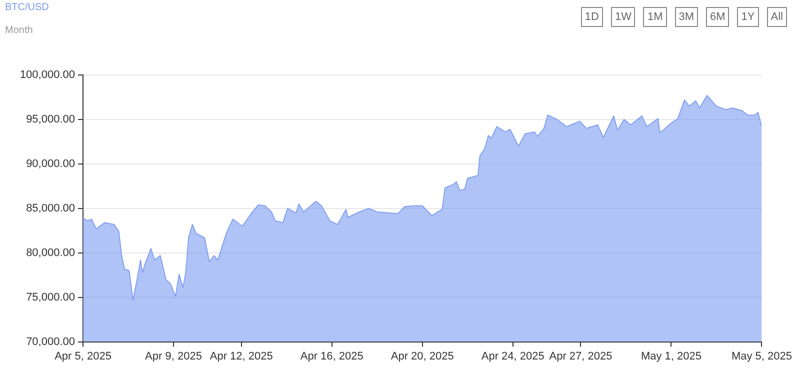 This screenshot has height=370, width=795. I want to click on x-tick-label: May 5, 2025, so click(761, 356).